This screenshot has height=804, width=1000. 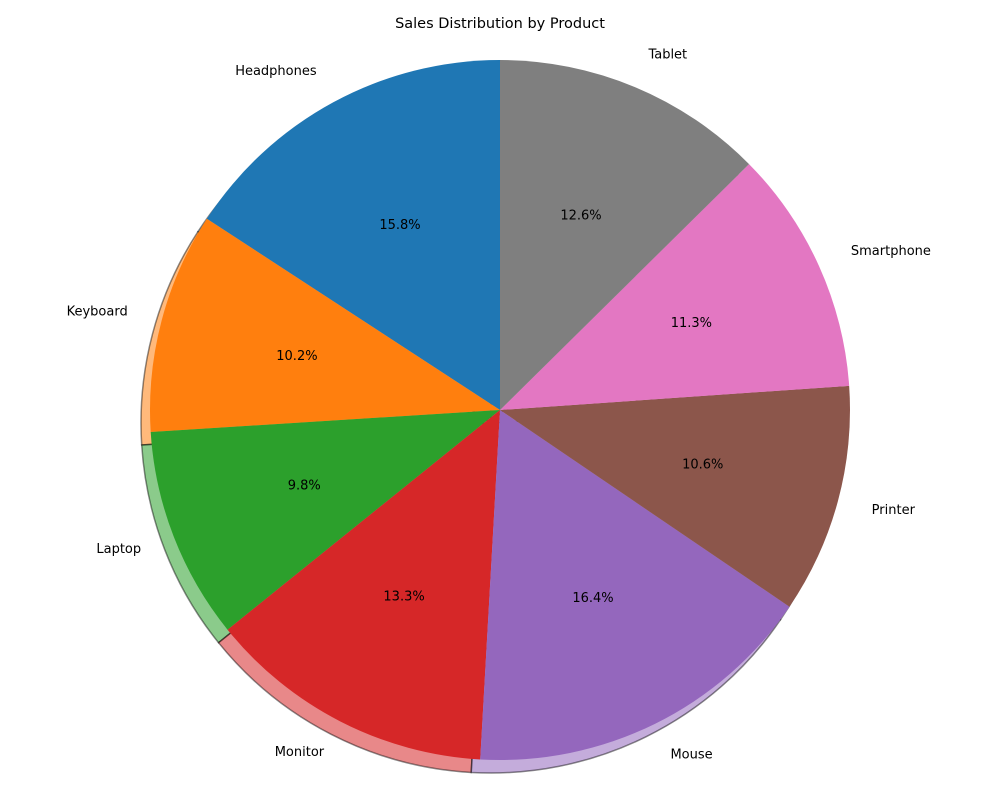 What do you see at coordinates (97, 311) in the screenshot?
I see `category-label-keyboard: Keyboard` at bounding box center [97, 311].